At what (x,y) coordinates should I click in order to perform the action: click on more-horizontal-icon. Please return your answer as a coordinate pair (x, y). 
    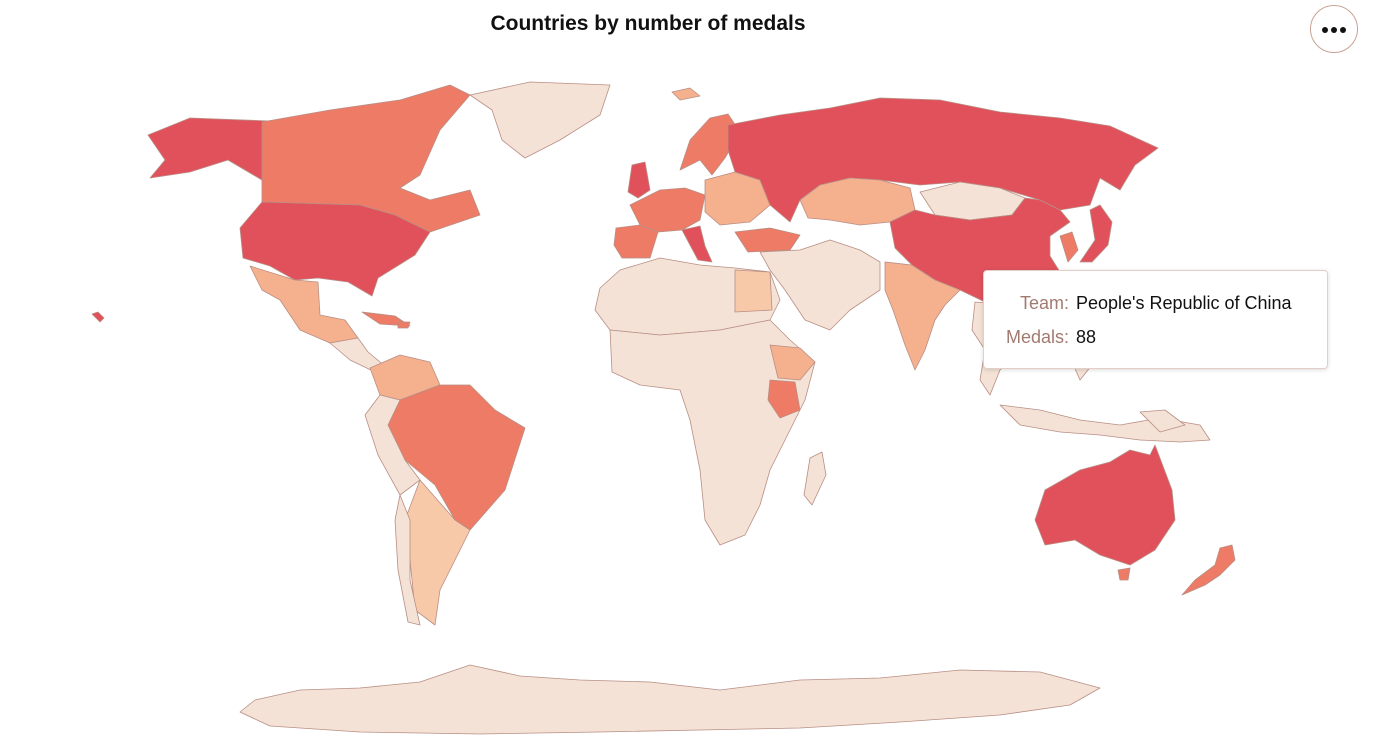
    Looking at the image, I should click on (1334, 29).